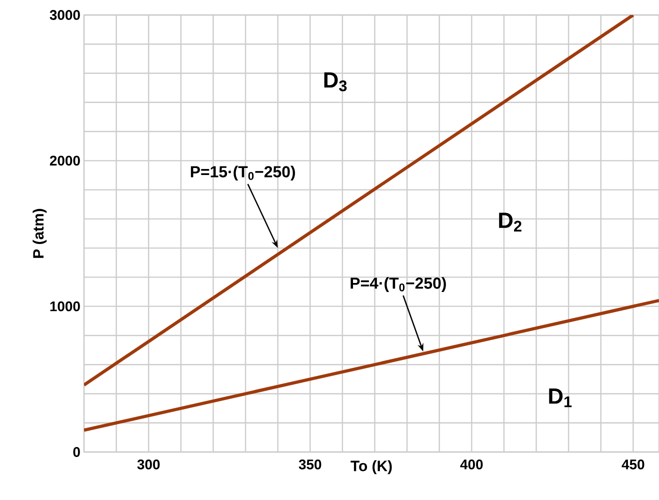 This screenshot has width=659, height=500. What do you see at coordinates (242, 173) in the screenshot?
I see `annotation: P=15·(T$_{0}$−250)` at bounding box center [242, 173].